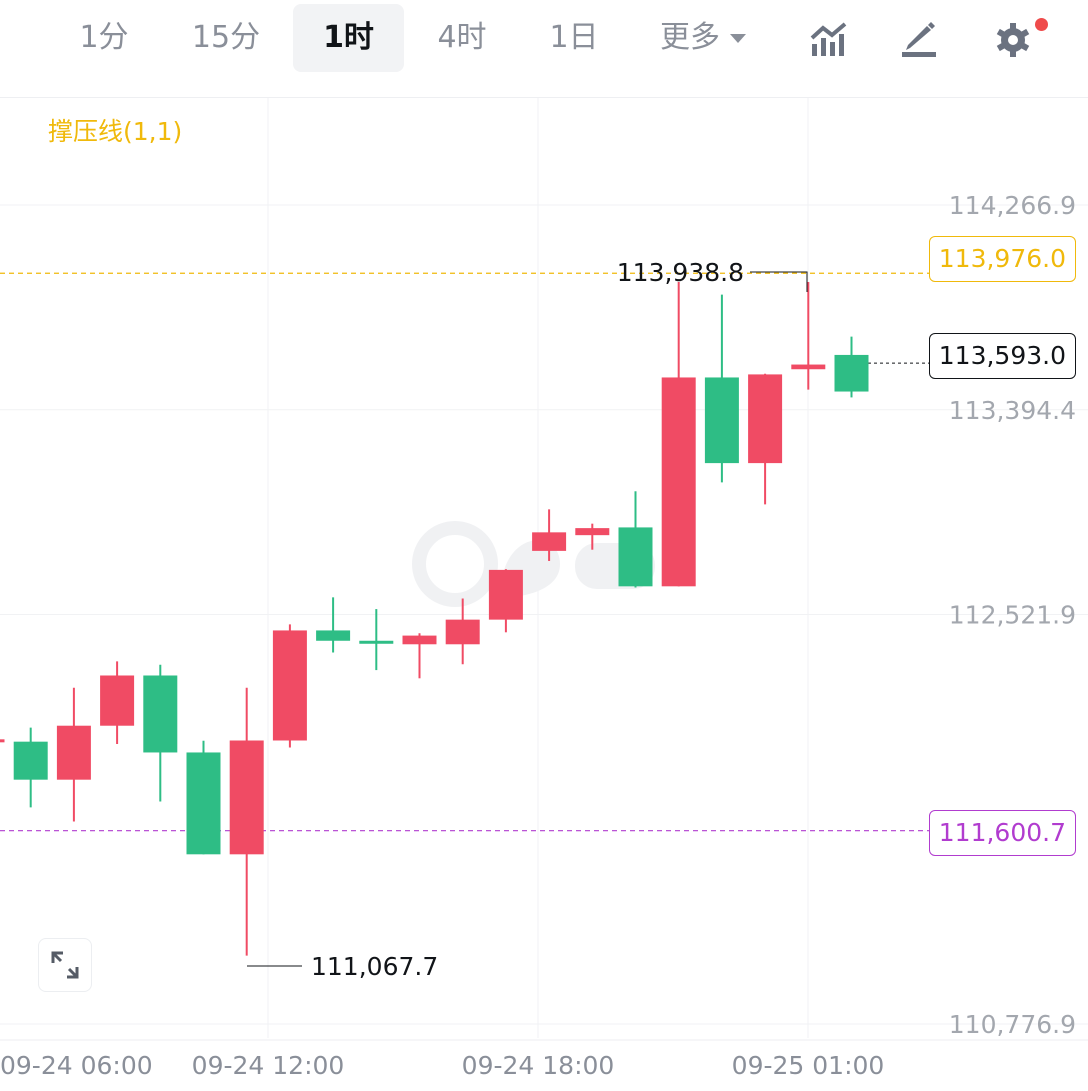 Image resolution: width=1088 pixels, height=1091 pixels. I want to click on more-dropdown: 更多, so click(703, 38).